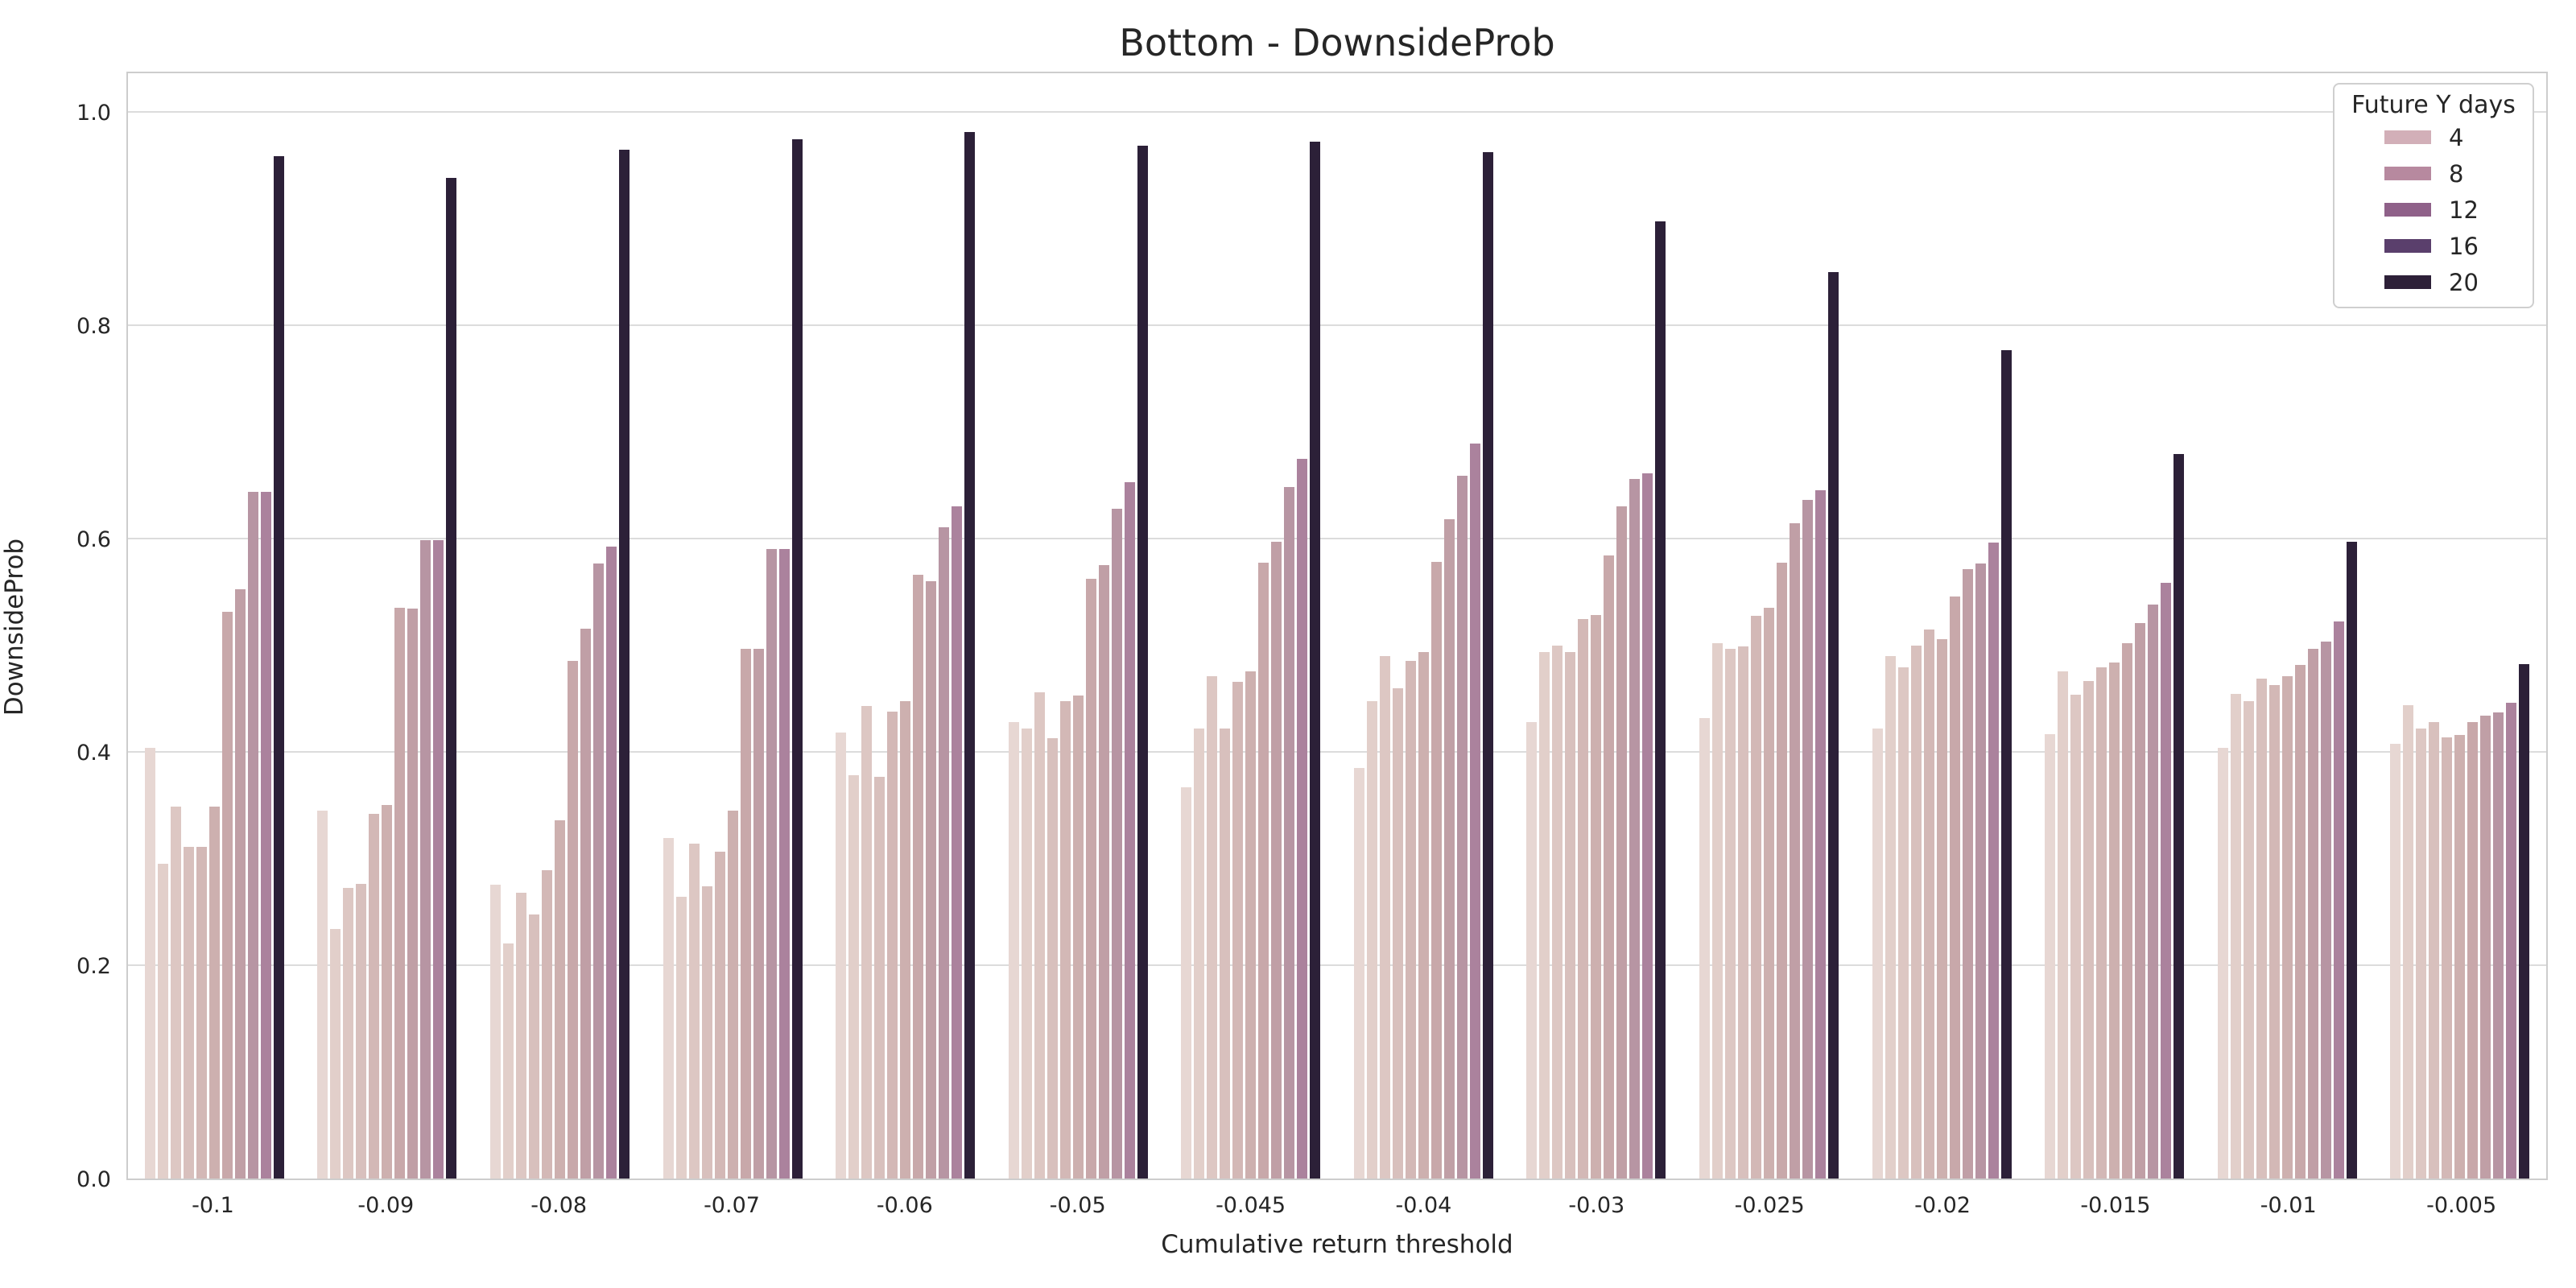 The width and height of the screenshot is (2576, 1288). I want to click on x-tick-label: -0.02, so click(1942, 1205).